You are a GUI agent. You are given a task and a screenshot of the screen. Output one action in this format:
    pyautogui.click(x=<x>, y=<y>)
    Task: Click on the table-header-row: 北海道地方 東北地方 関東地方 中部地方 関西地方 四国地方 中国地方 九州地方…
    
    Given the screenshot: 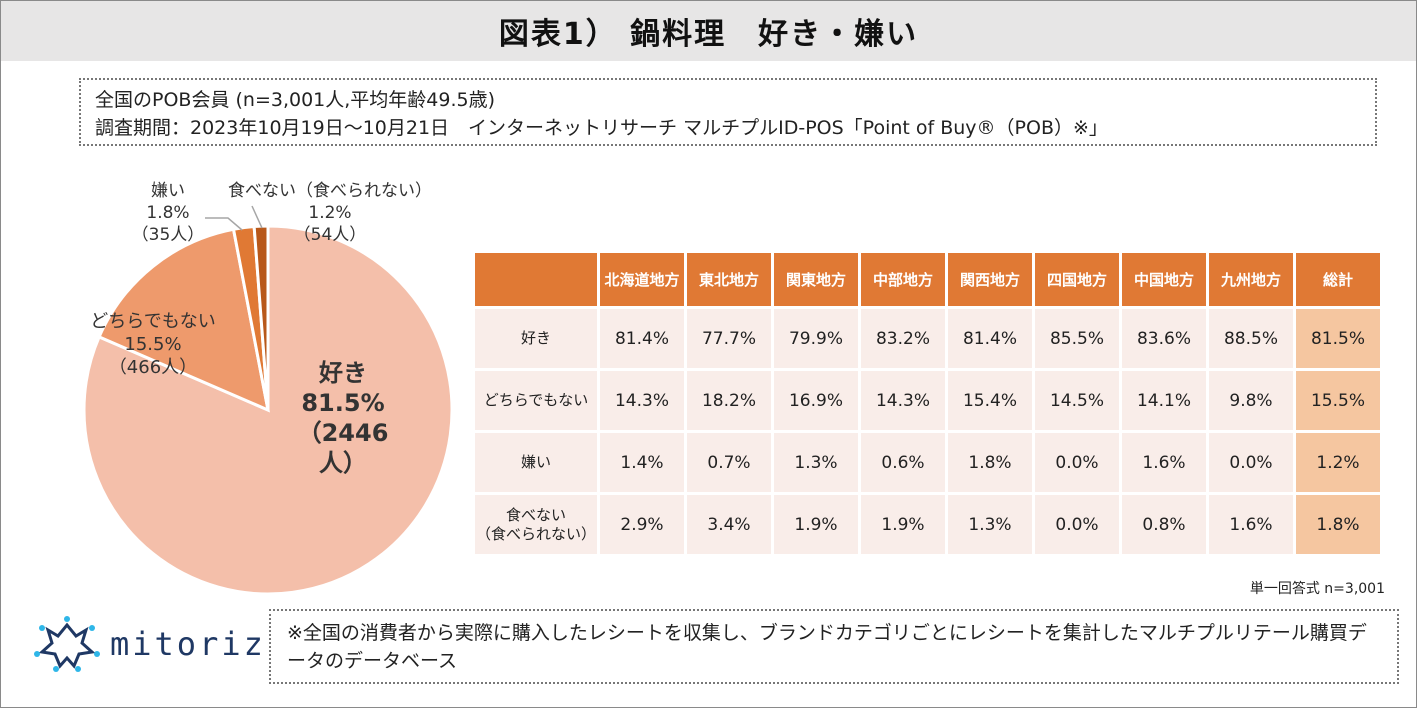 What is the action you would take?
    pyautogui.click(x=927, y=279)
    